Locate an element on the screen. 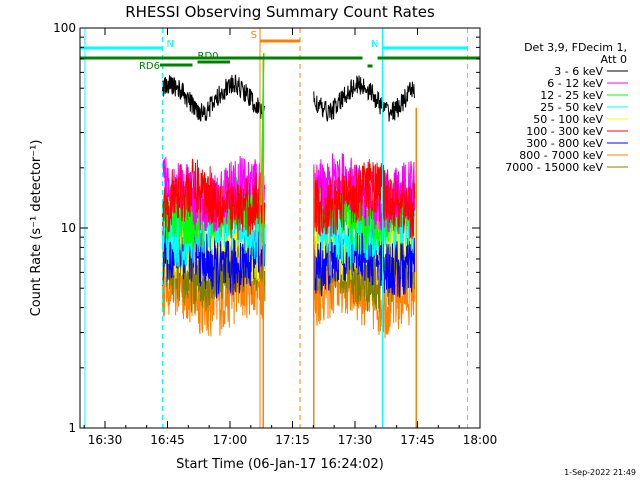  series-100to300kev is located at coordinates (289, 199).